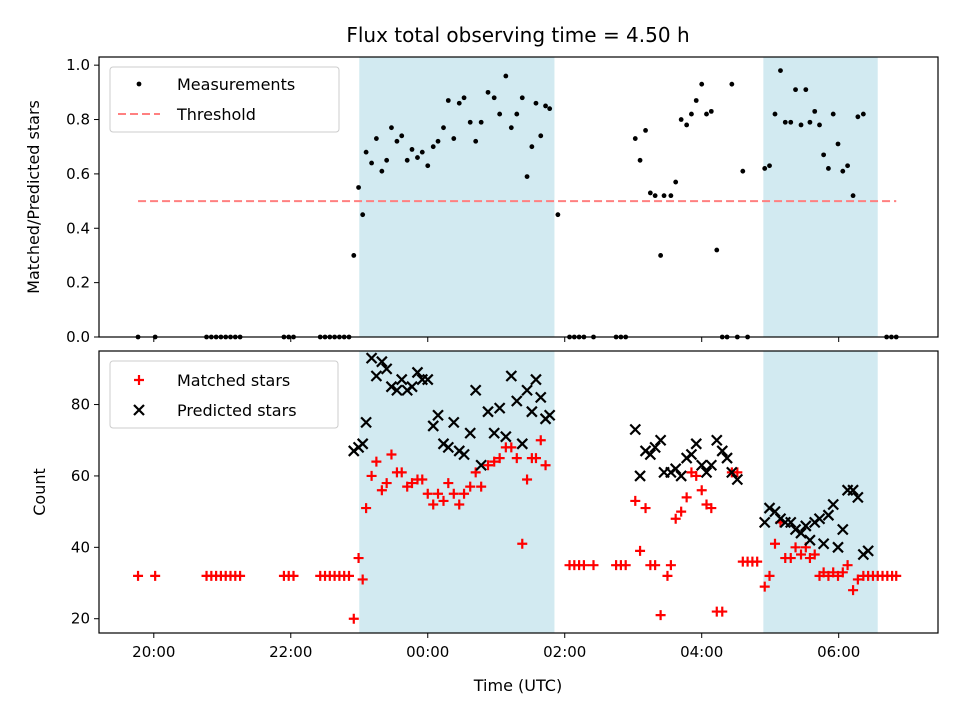  What do you see at coordinates (290, 652) in the screenshot?
I see `x-tick-label: 22:00` at bounding box center [290, 652].